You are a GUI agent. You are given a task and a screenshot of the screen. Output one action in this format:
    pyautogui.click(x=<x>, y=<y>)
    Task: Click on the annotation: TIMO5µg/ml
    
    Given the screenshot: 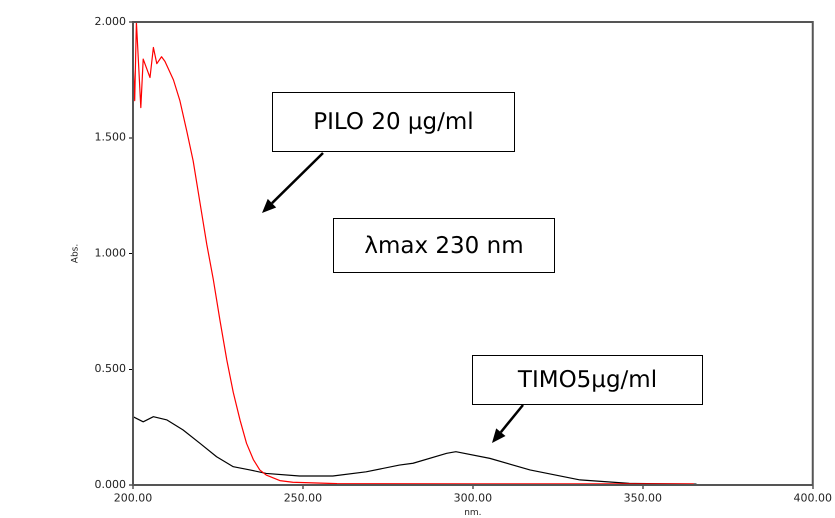 What is the action you would take?
    pyautogui.click(x=587, y=380)
    